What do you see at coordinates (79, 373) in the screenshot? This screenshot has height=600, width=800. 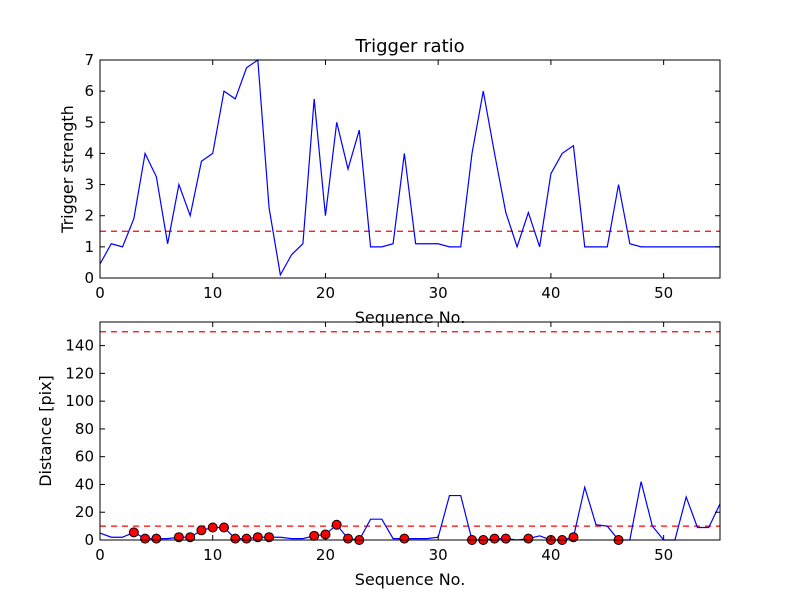 I see `y-tick-label: 120` at bounding box center [79, 373].